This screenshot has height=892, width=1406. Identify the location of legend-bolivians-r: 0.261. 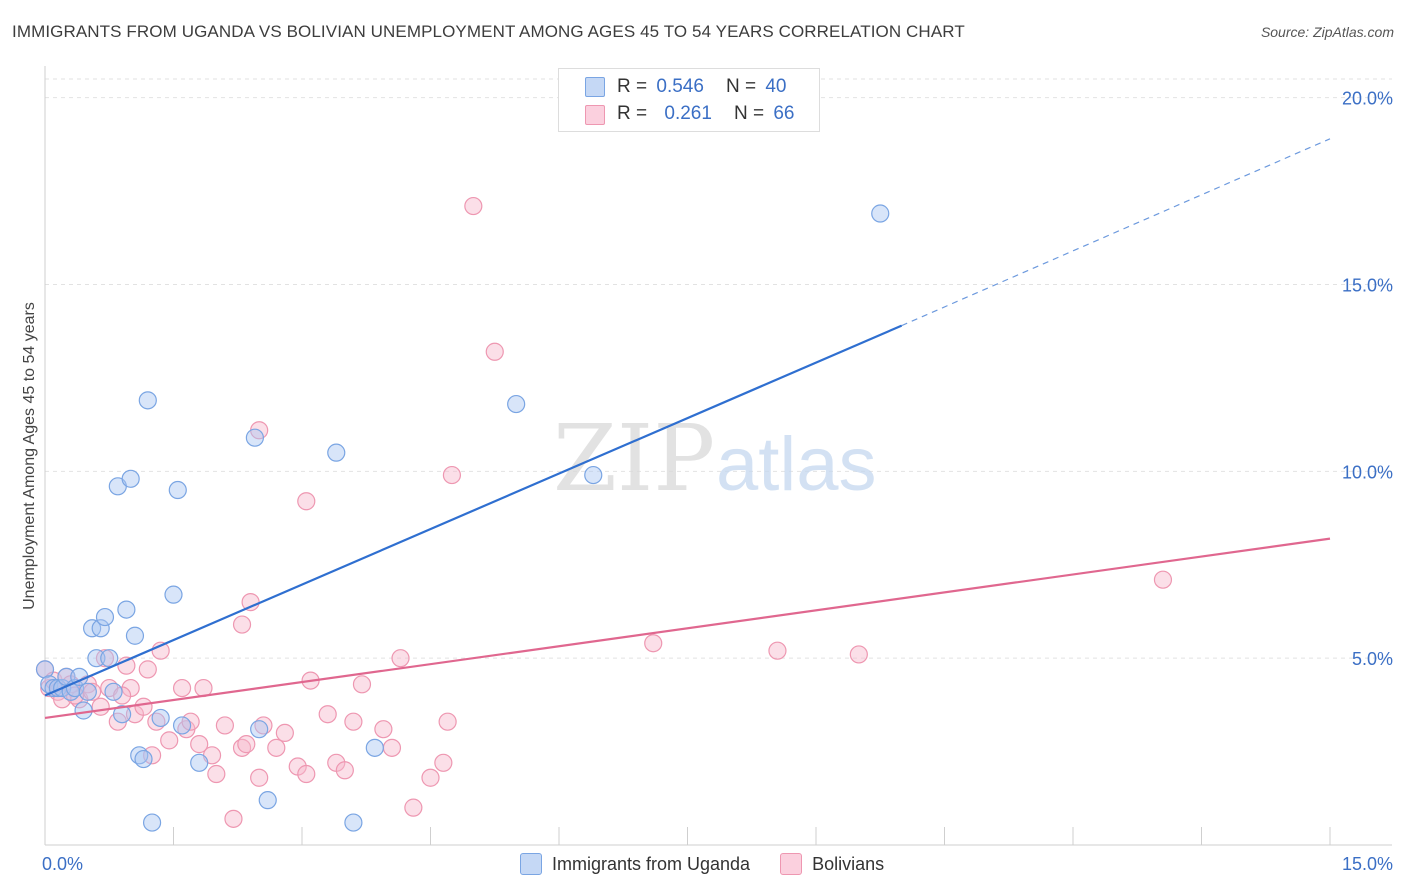
(688, 113).